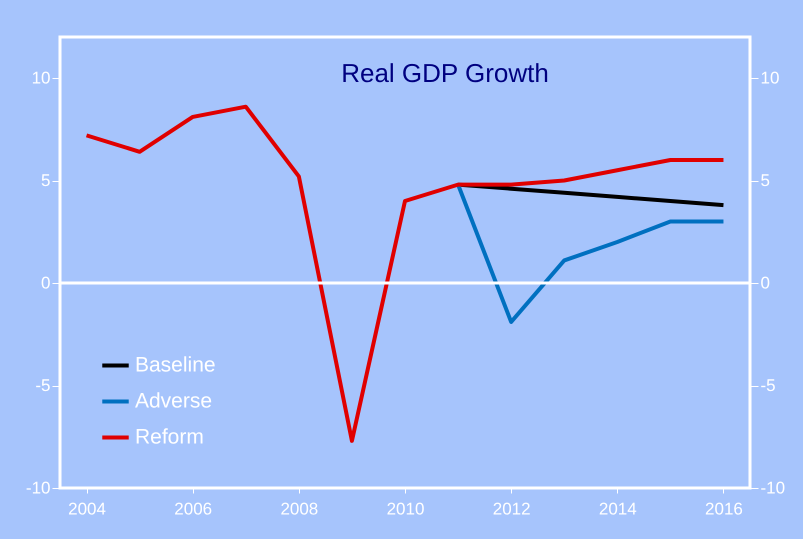 This screenshot has width=803, height=539. I want to click on x-tick-label: 2010, so click(405, 509).